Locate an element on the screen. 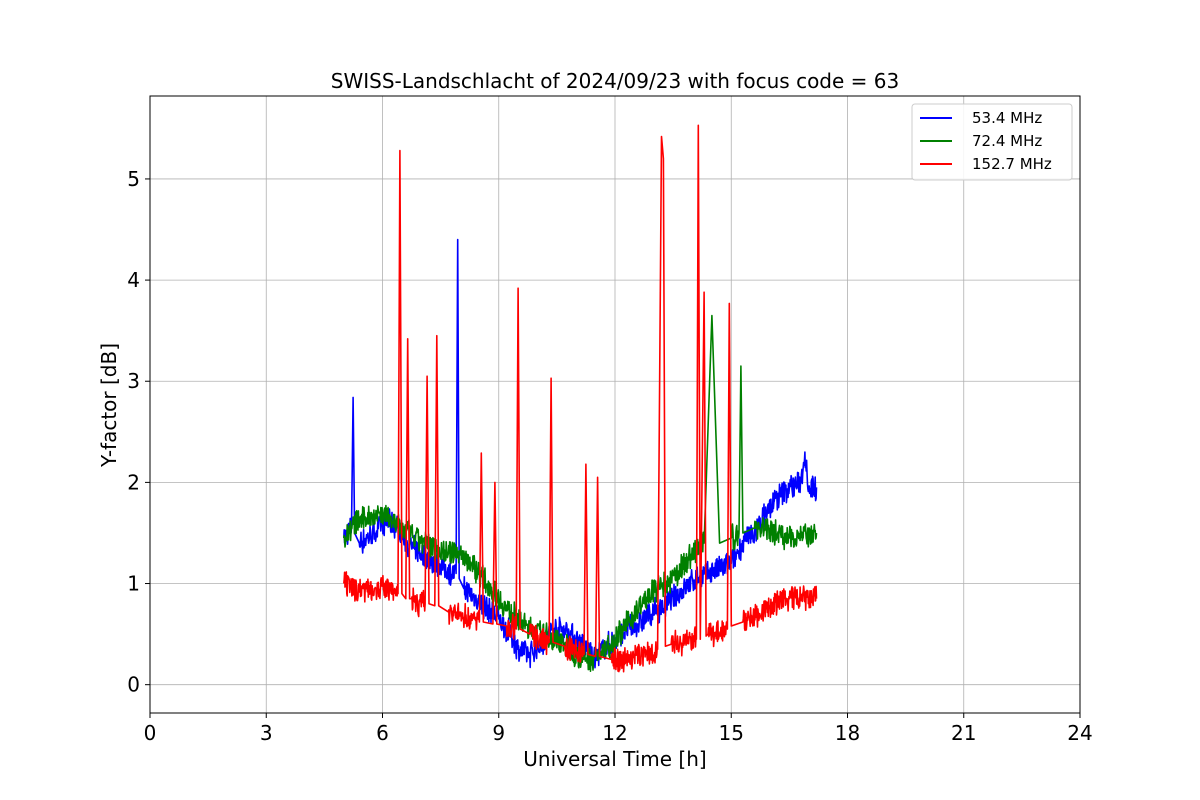 The width and height of the screenshot is (1200, 800). legend-label: 72.4 MHz is located at coordinates (1007, 141).